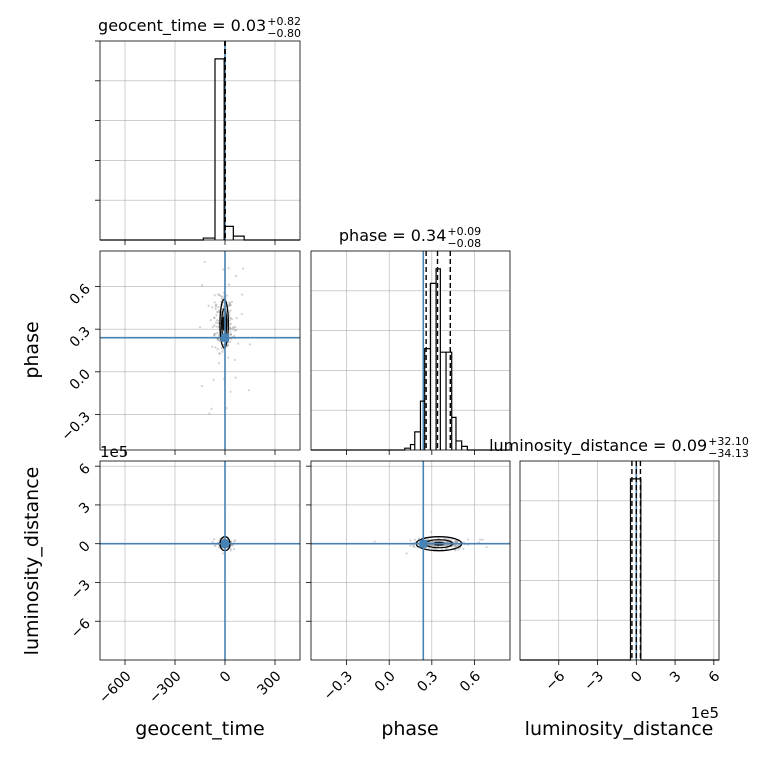  I want to click on offset-label-x-luminosity_distance: 1e5, so click(705, 713).